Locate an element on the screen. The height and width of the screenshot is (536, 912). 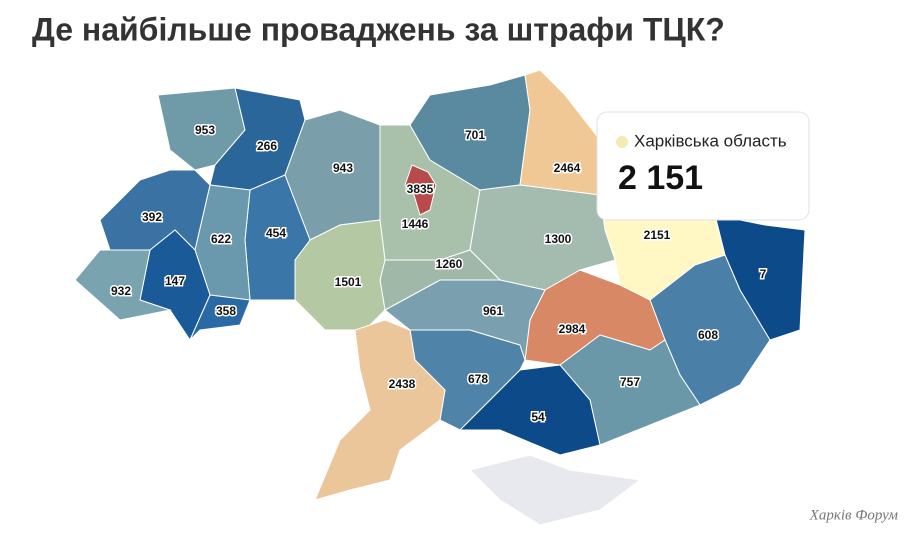
watermark: Харків Форум is located at coordinates (854, 515).